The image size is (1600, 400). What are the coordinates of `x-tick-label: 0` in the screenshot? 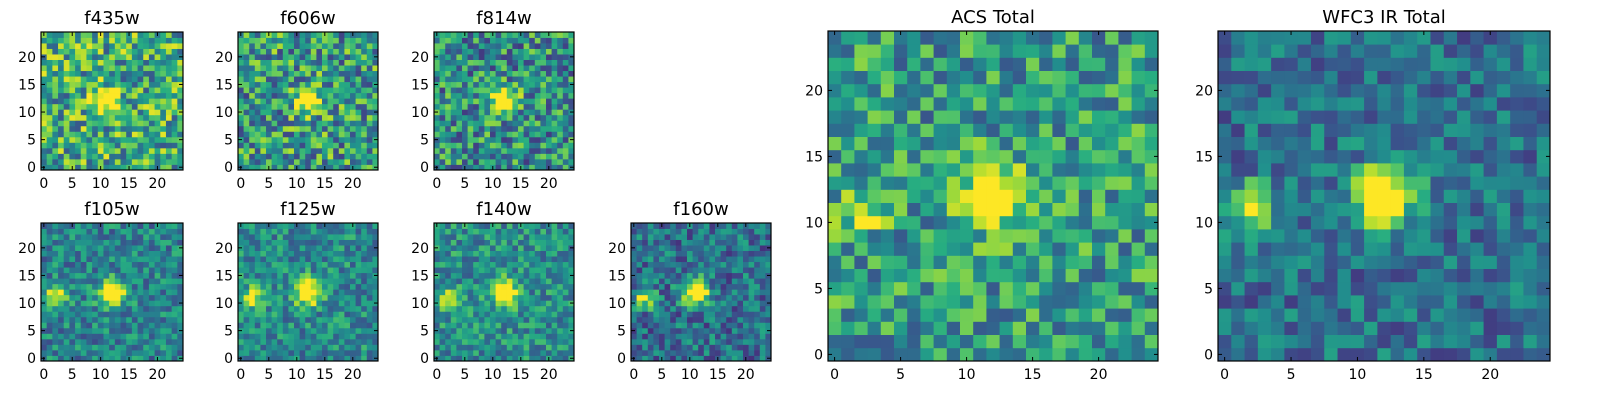 It's located at (240, 184).